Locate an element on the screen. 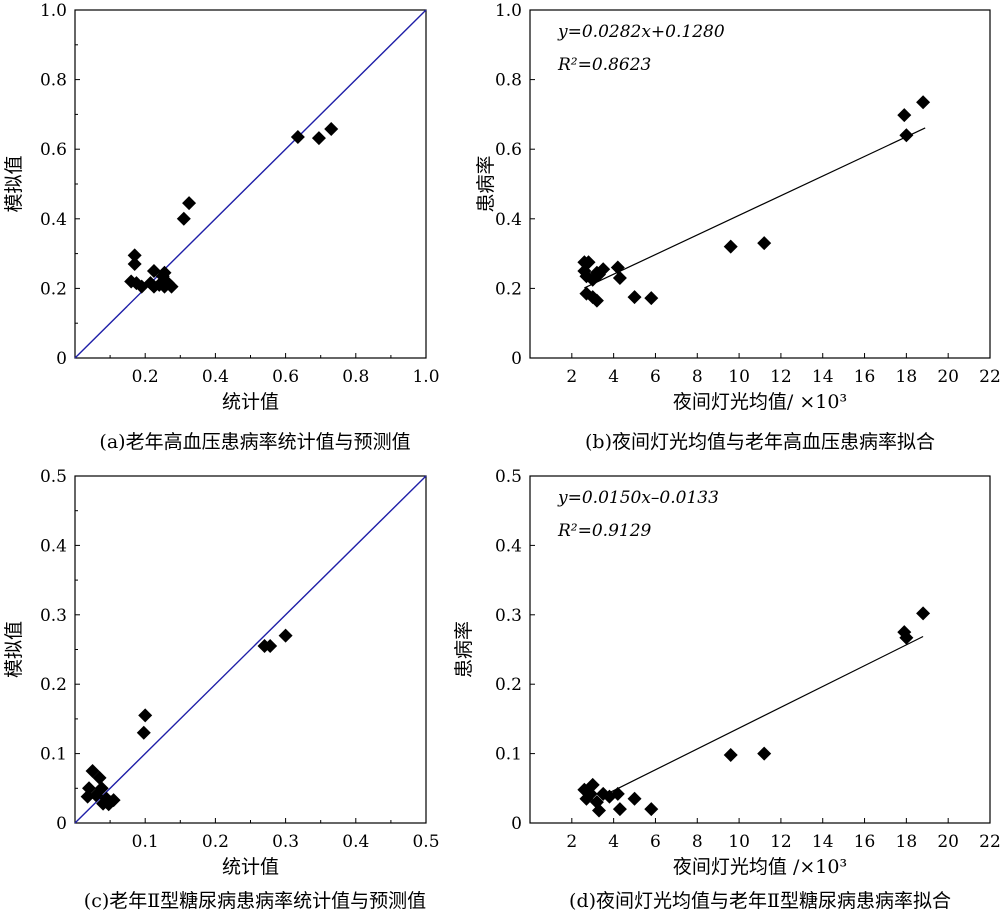 The image size is (1000, 916). r-squared: R²=0.8623 is located at coordinates (604, 65).